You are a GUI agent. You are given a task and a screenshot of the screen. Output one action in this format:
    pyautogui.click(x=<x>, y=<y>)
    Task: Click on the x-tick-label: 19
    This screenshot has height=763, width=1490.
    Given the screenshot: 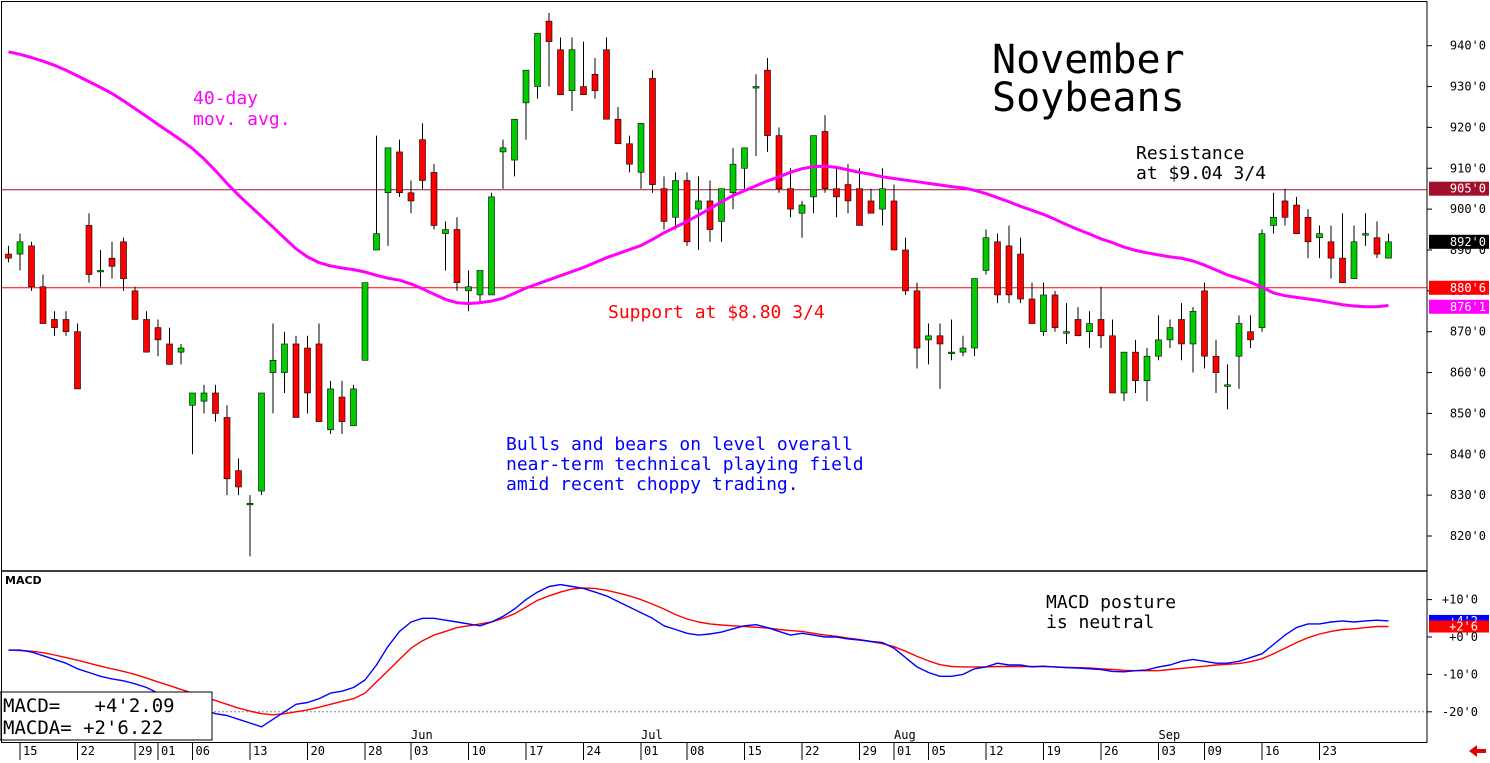 What is the action you would take?
    pyautogui.click(x=1054, y=751)
    